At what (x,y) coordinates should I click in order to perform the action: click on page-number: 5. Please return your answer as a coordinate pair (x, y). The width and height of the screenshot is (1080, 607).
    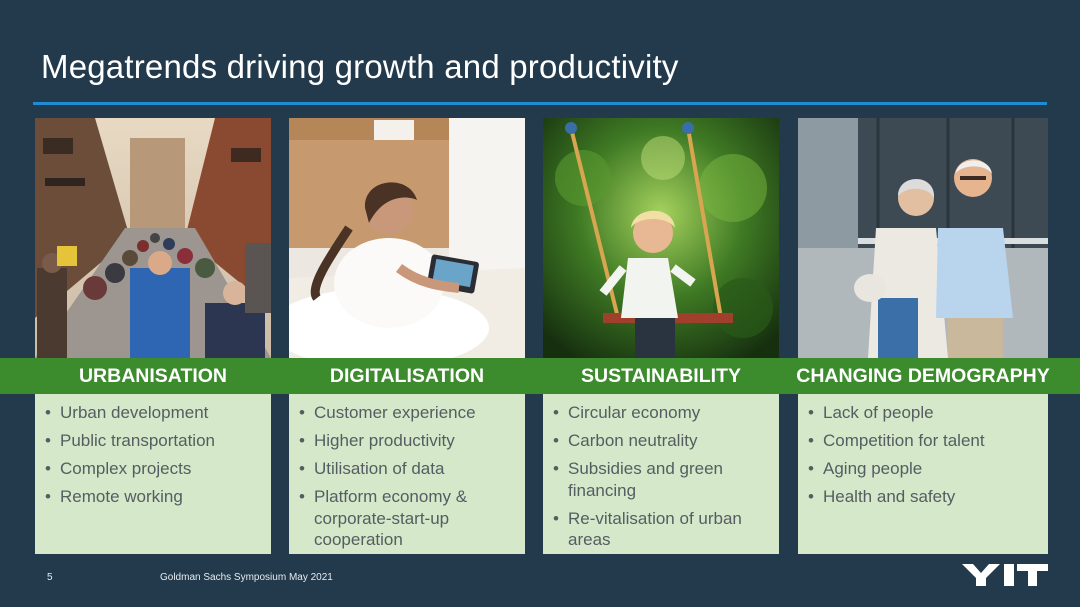
    Looking at the image, I should click on (50, 577).